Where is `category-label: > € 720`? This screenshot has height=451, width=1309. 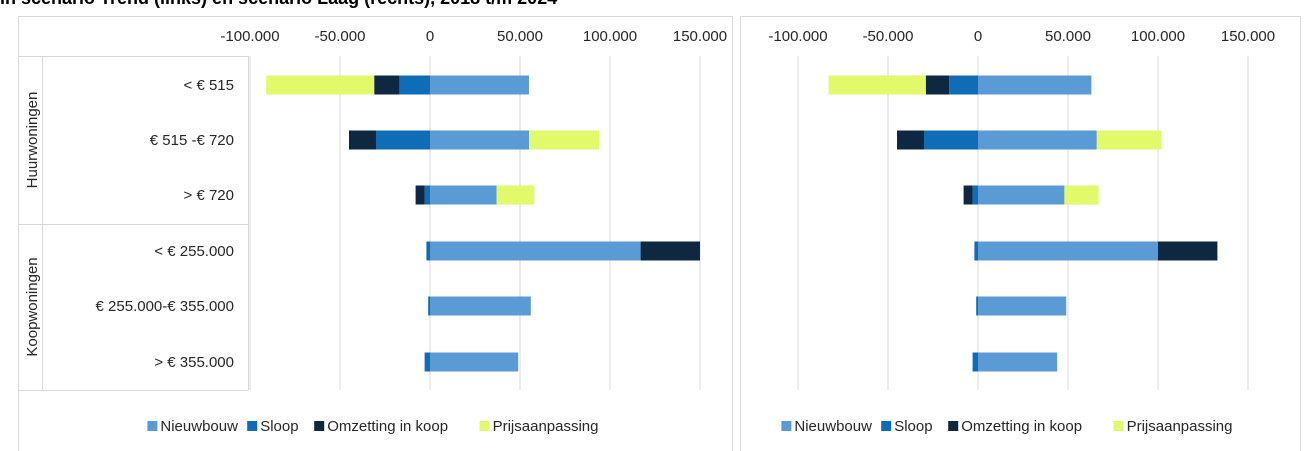 category-label: > € 720 is located at coordinates (209, 195).